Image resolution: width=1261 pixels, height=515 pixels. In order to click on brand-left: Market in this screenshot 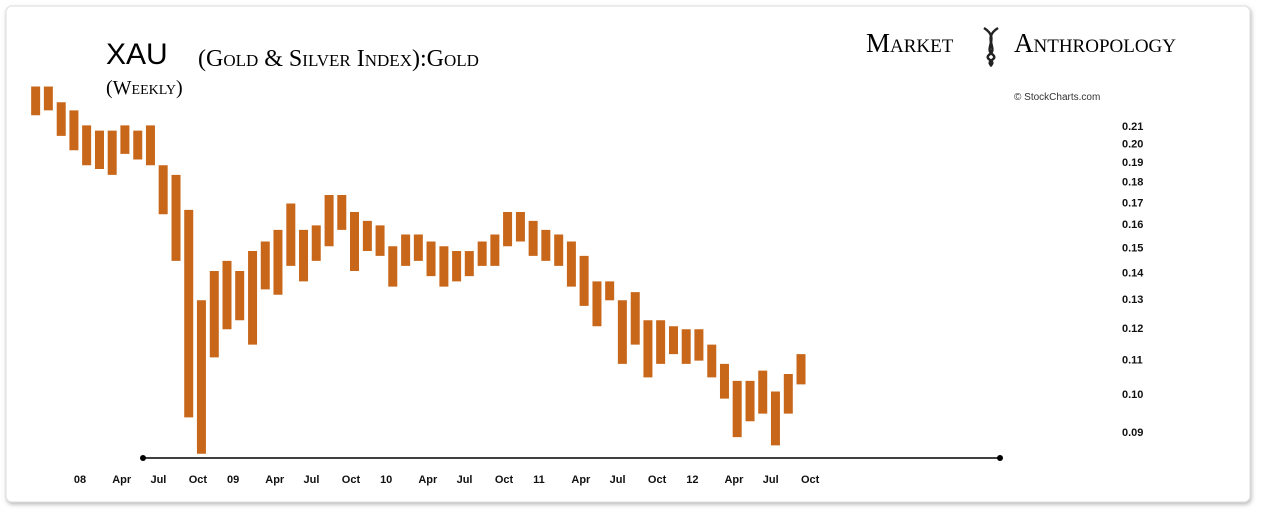, I will do `click(910, 43)`.